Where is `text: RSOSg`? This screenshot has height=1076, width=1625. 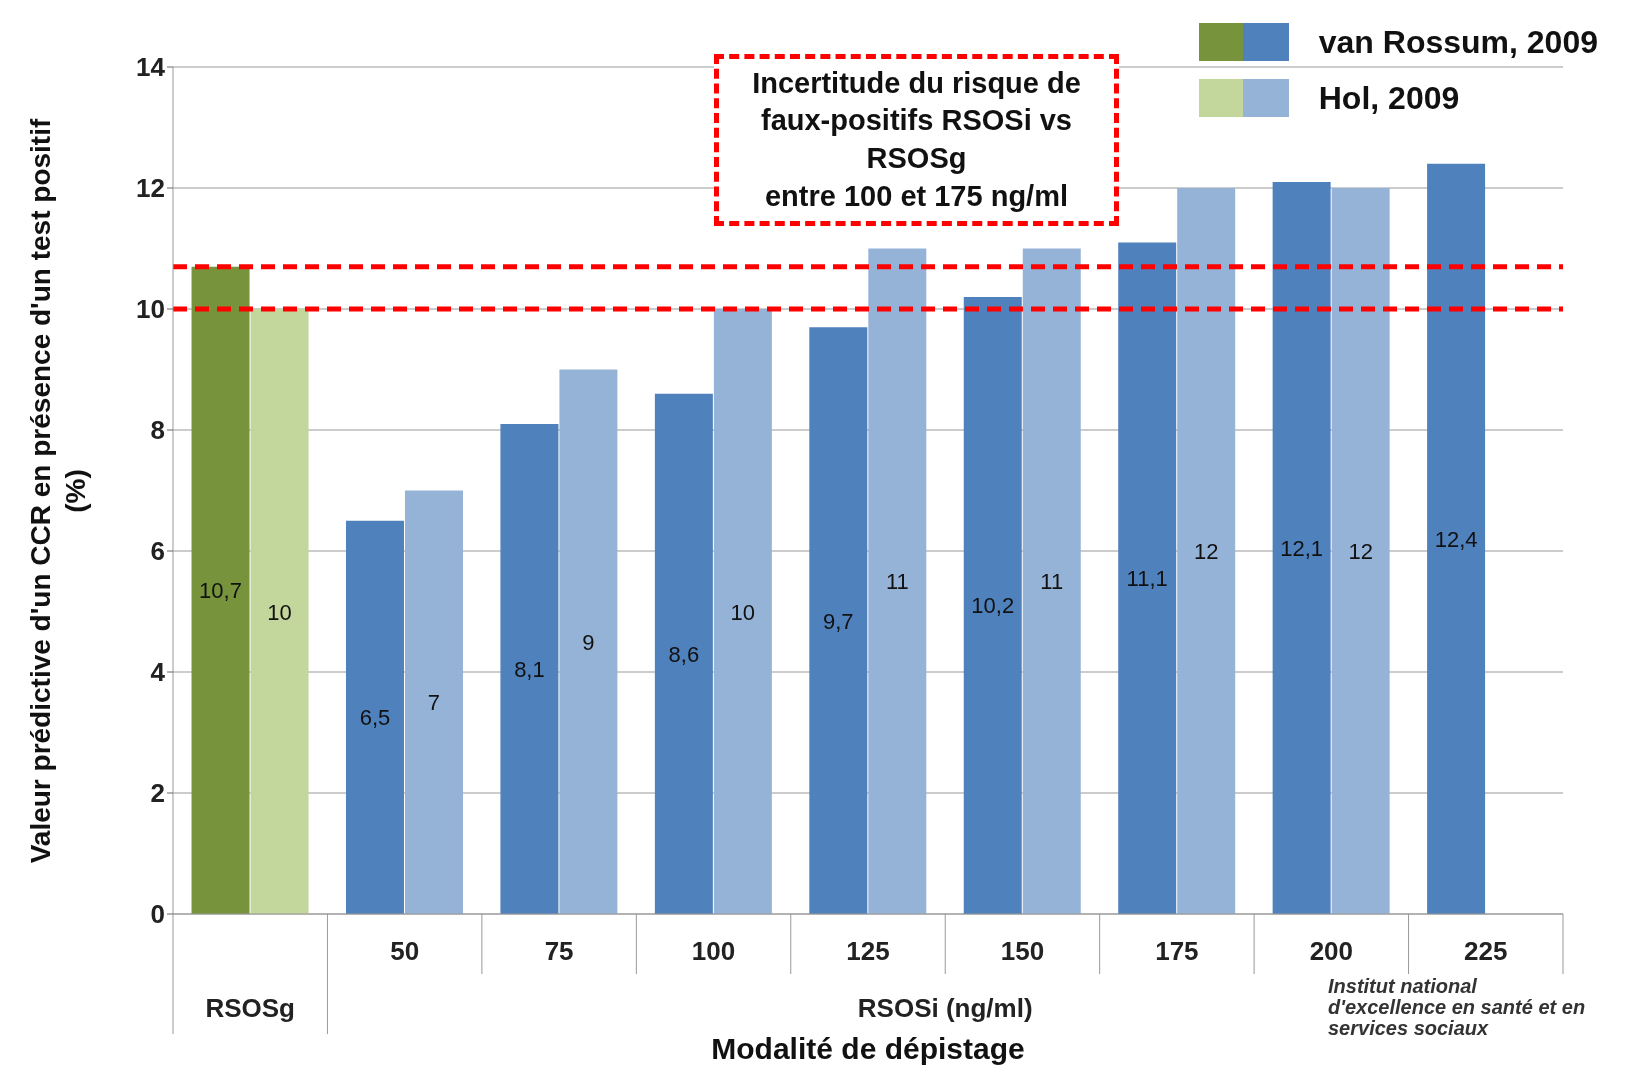
text: RSOSg is located at coordinates (250, 1008).